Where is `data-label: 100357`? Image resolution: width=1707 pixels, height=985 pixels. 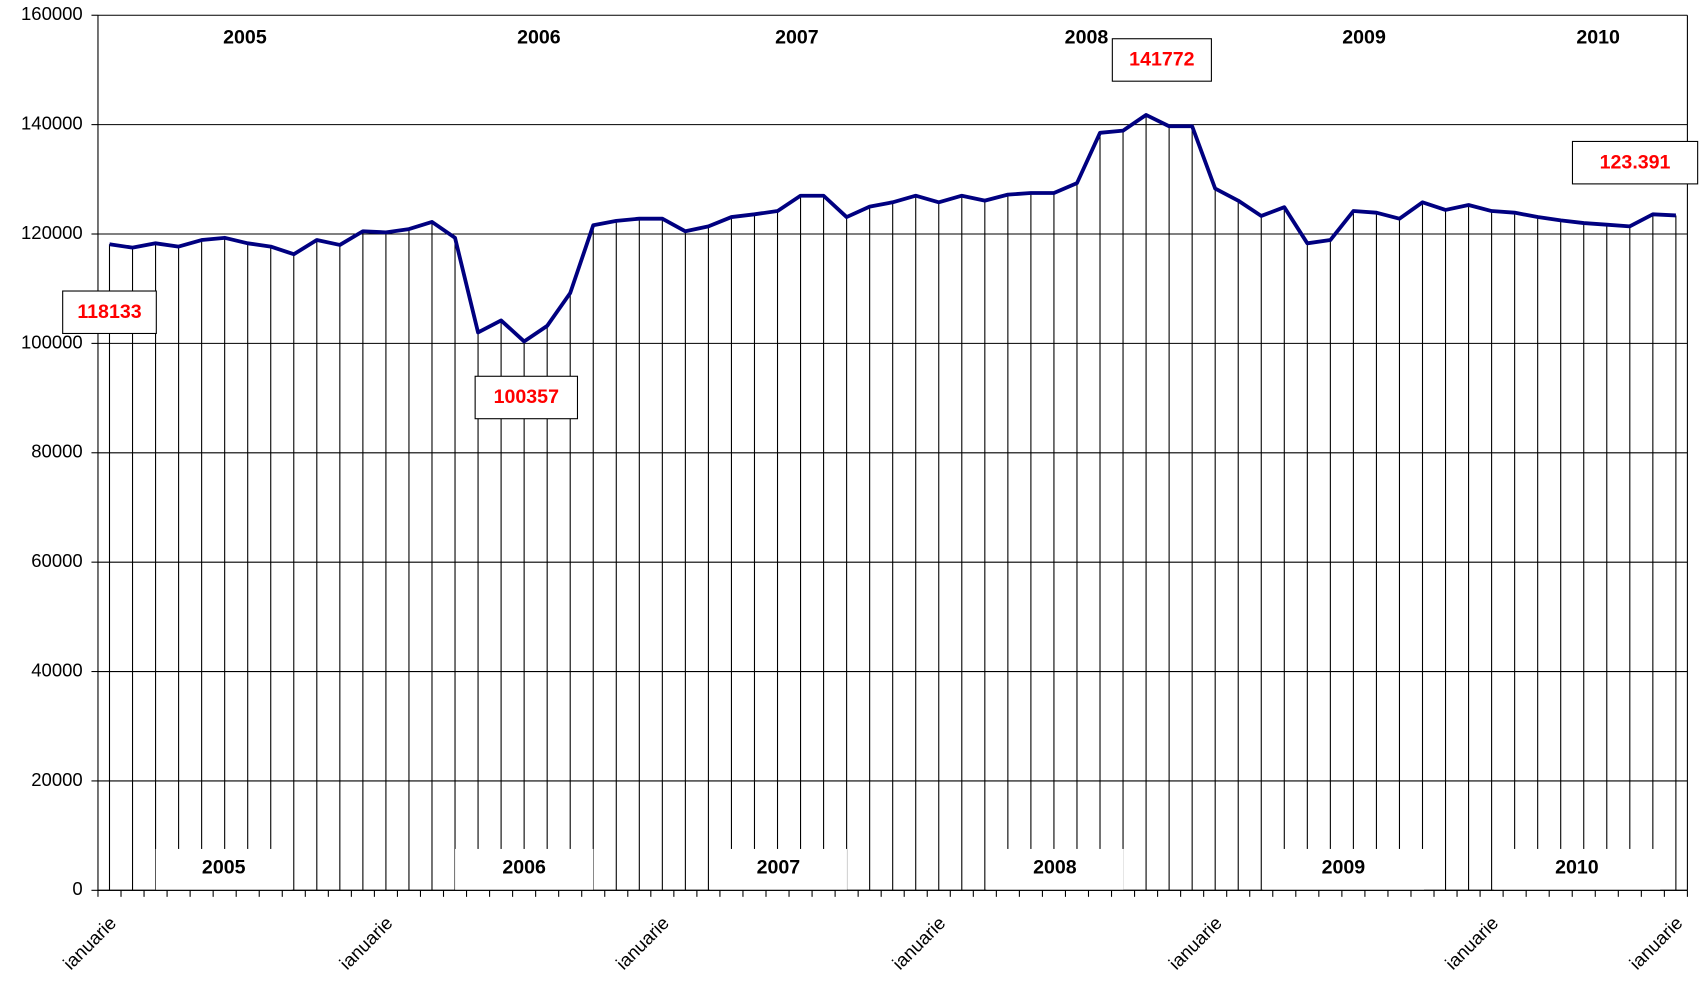 data-label: 100357 is located at coordinates (526, 397).